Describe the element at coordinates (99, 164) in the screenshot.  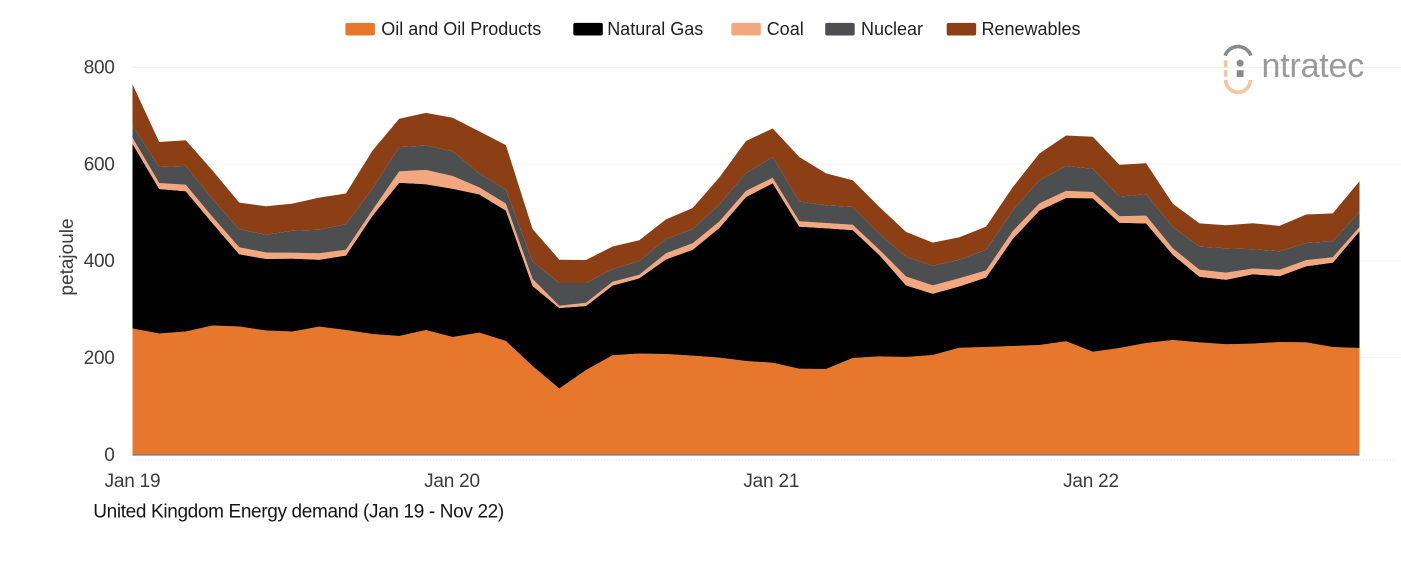
I see `svg-text: 600` at that location.